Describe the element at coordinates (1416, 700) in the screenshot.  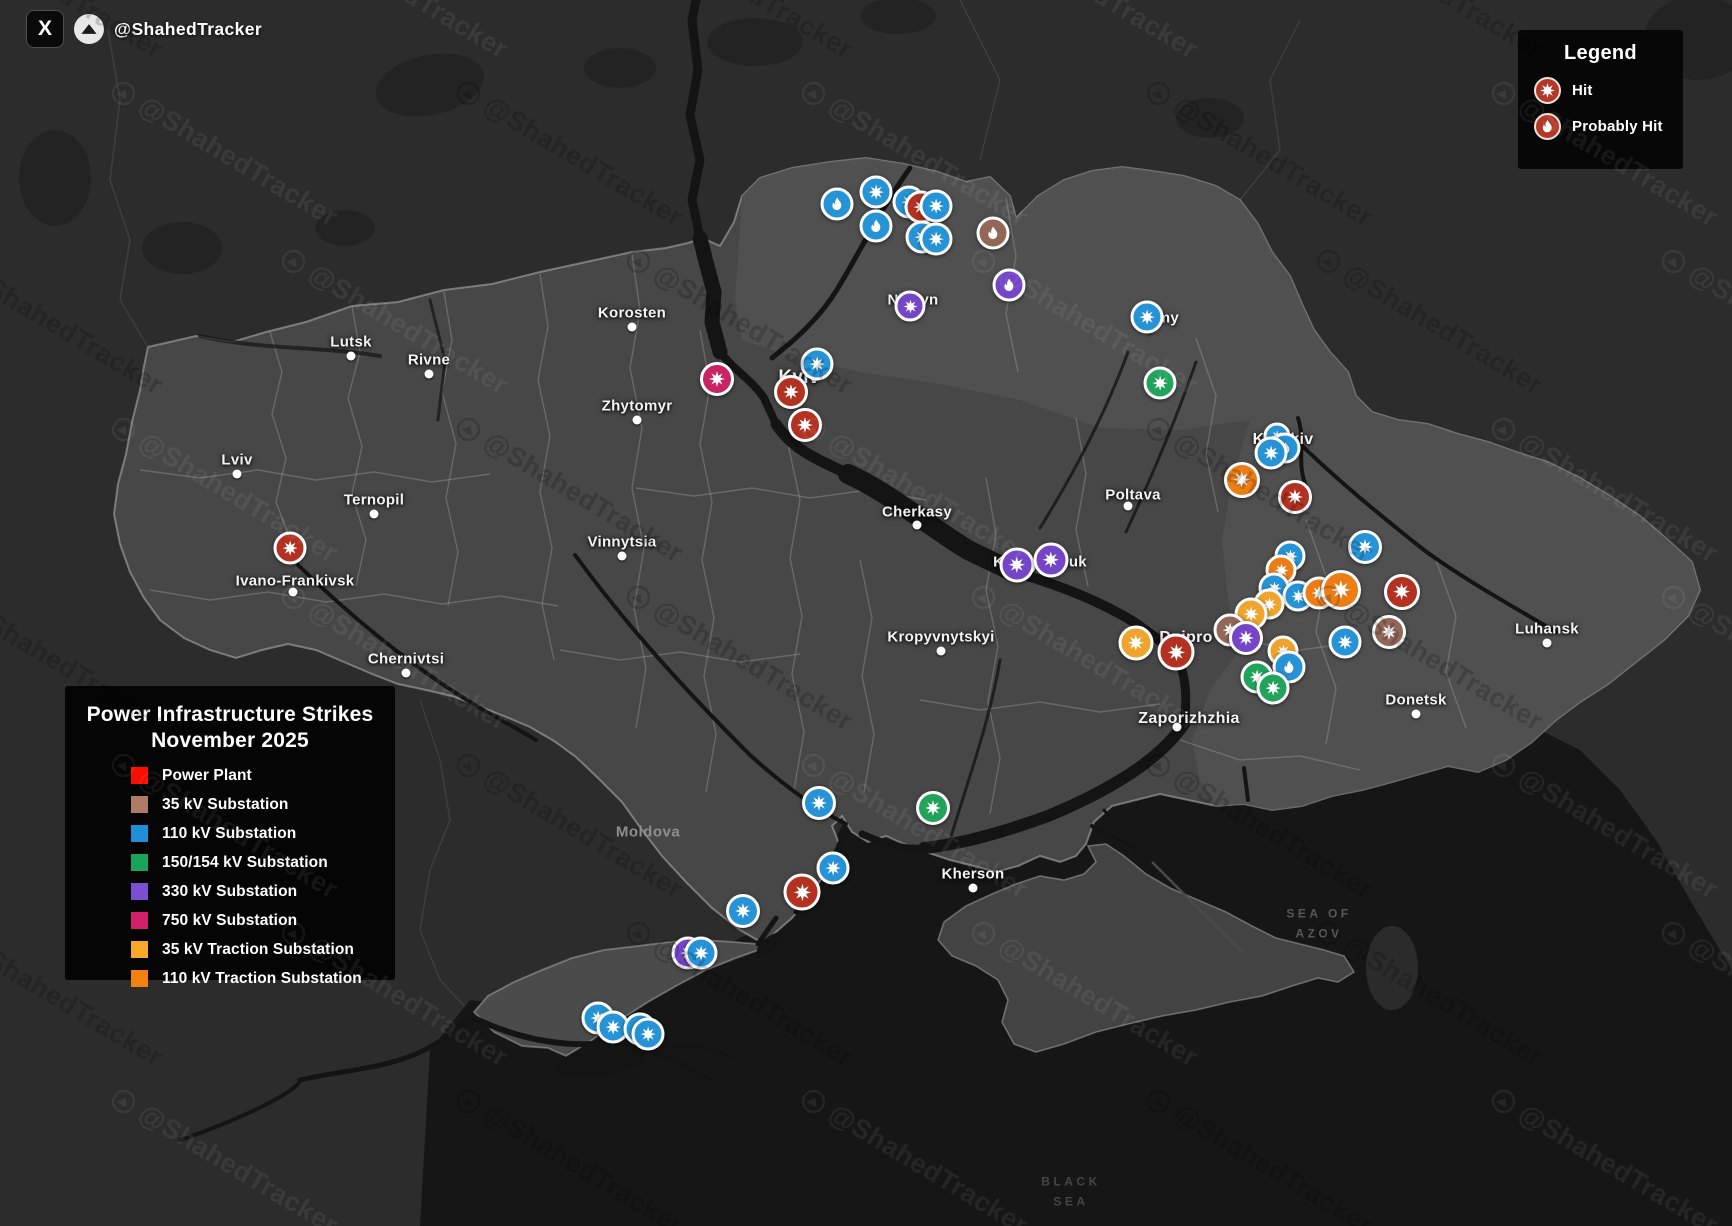
I see `city-label-donetsk: Donetsk` at that location.